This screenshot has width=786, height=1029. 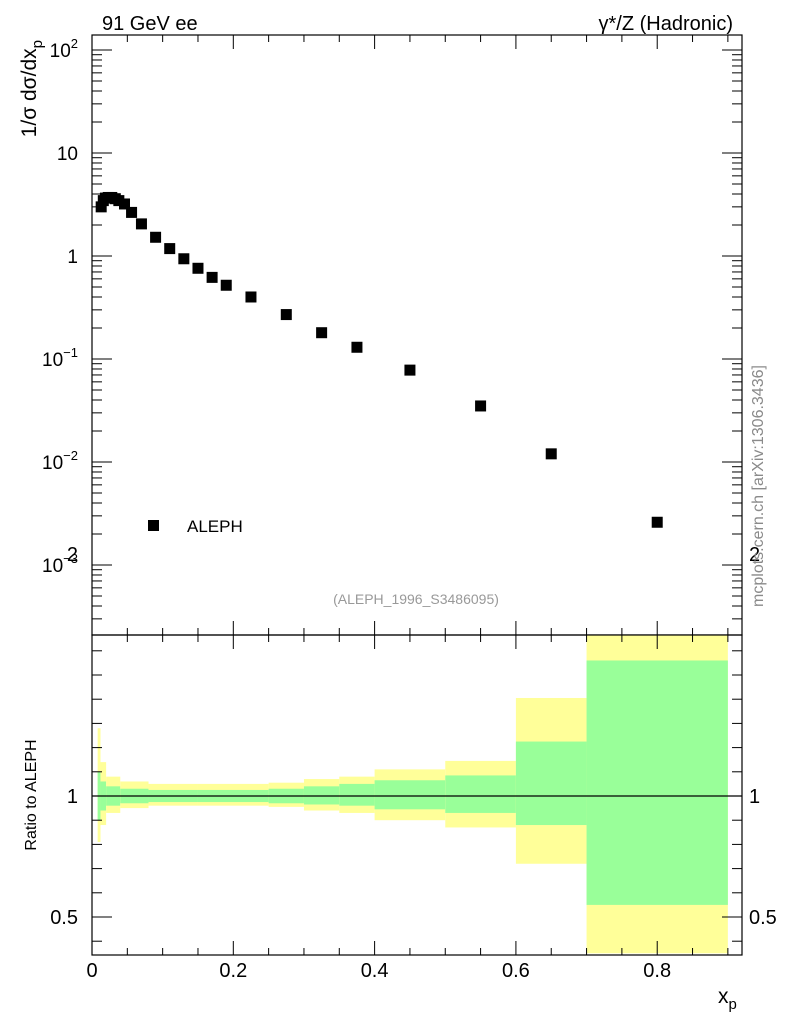 I want to click on watermark-text: mcplots.cern.ch [arXiv:1306.3436], so click(x=758, y=486).